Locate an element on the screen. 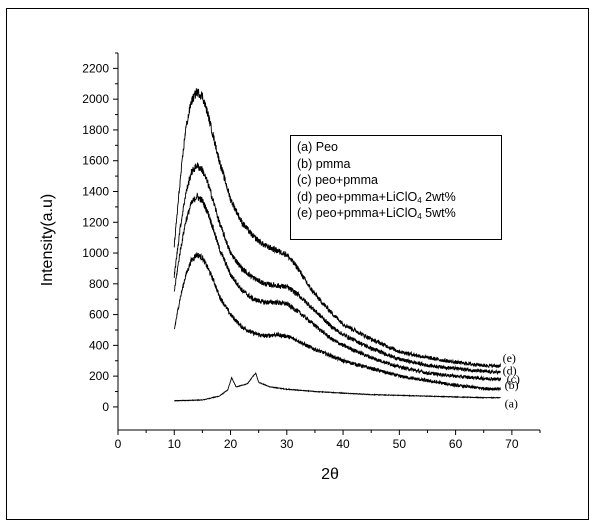 This screenshot has height=522, width=597. x-ticks: 0 10 20 30 40 50 60 70 is located at coordinates (328, 440).